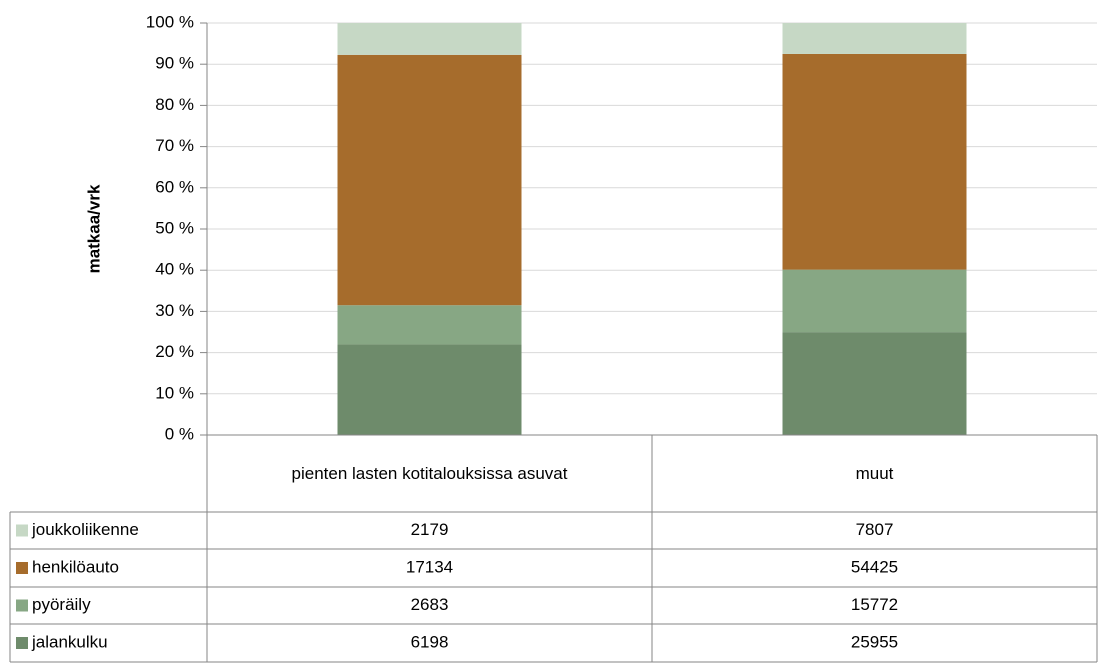 This screenshot has height=670, width=1113. I want to click on category-cell: pienten lasten kotitalouksissa asuvat, so click(429, 473).